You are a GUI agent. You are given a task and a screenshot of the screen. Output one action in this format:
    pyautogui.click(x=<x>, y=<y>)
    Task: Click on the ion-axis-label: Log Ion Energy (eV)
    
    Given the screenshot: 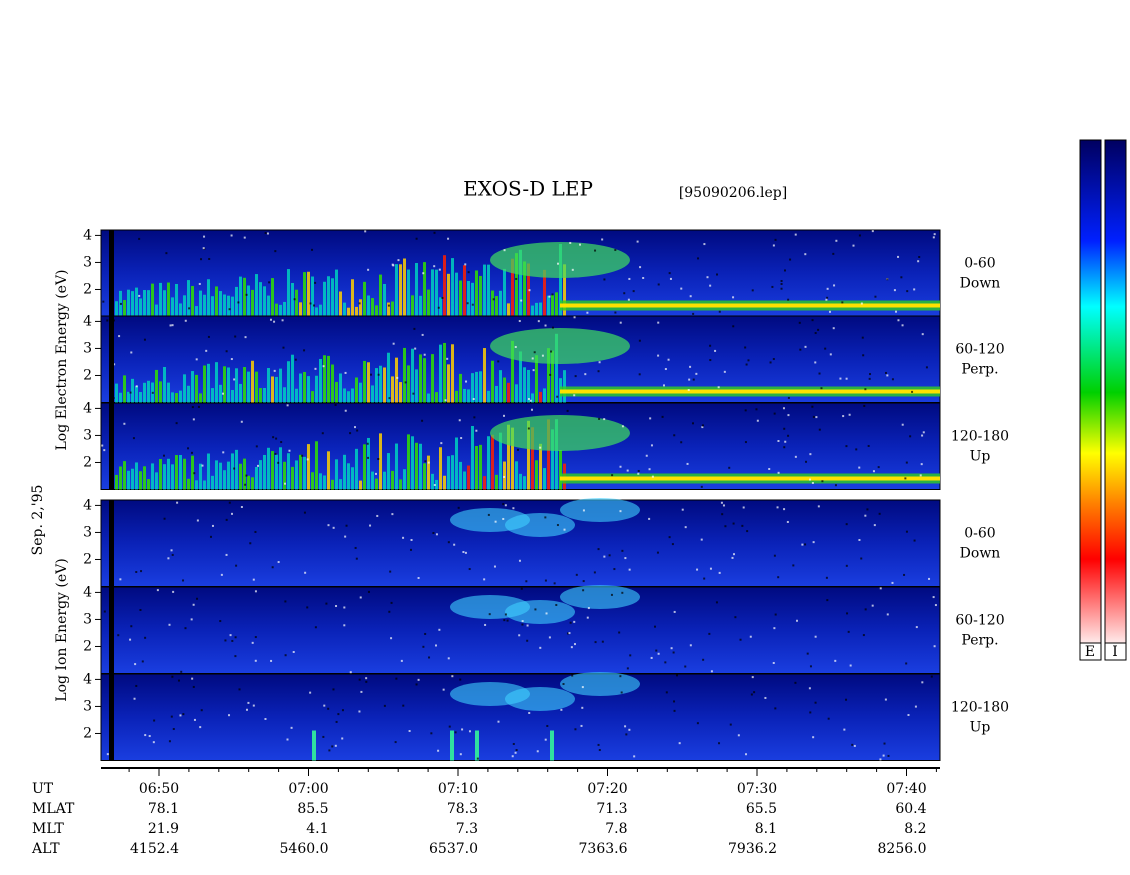 What is the action you would take?
    pyautogui.click(x=62, y=629)
    